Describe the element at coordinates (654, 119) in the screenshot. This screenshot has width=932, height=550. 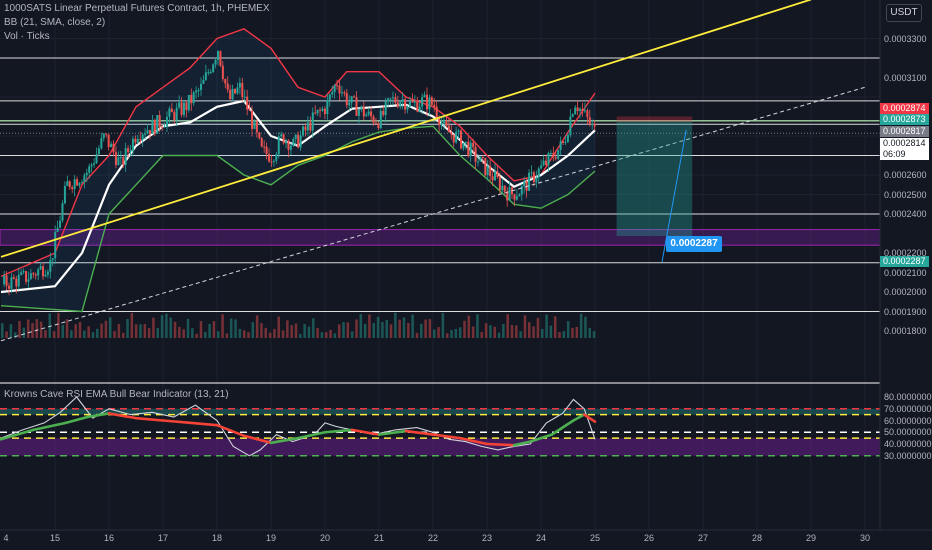
I see `stop-loss-box` at that location.